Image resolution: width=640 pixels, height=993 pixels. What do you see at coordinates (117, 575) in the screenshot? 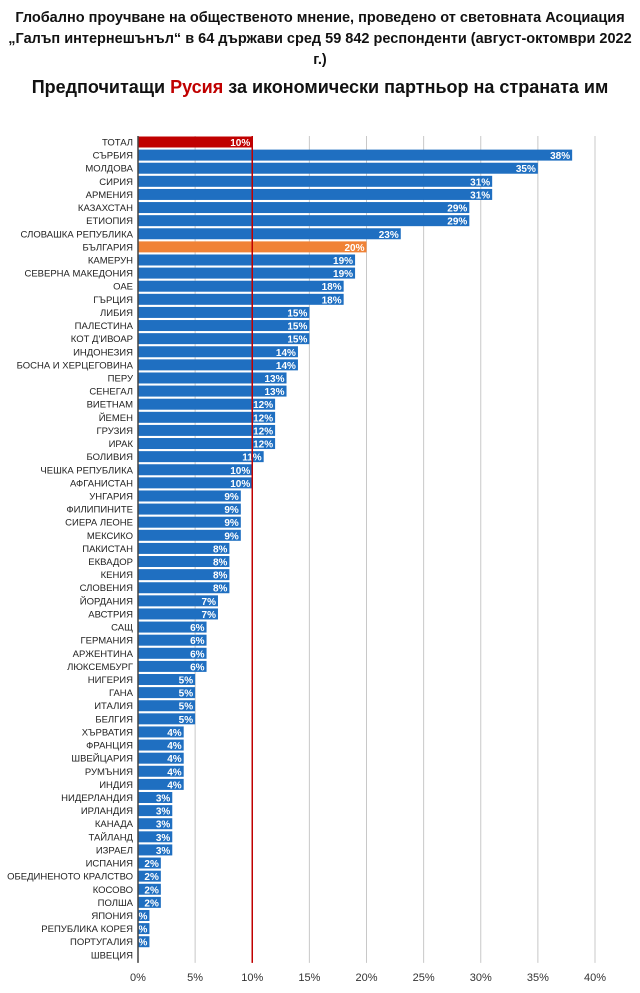
I see `category-label: КЕНИЯ` at bounding box center [117, 575].